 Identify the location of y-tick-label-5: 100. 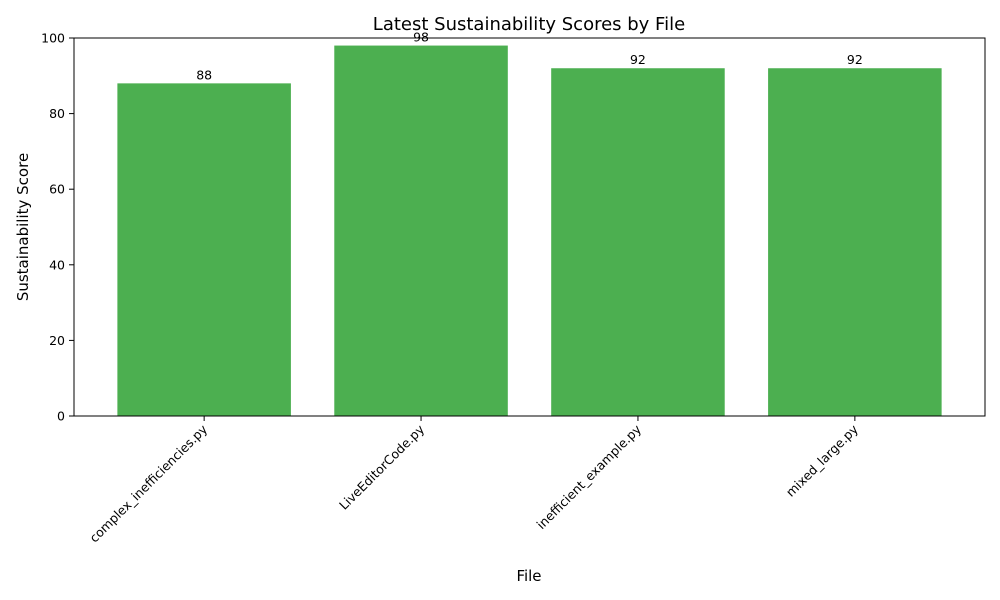
(53, 38).